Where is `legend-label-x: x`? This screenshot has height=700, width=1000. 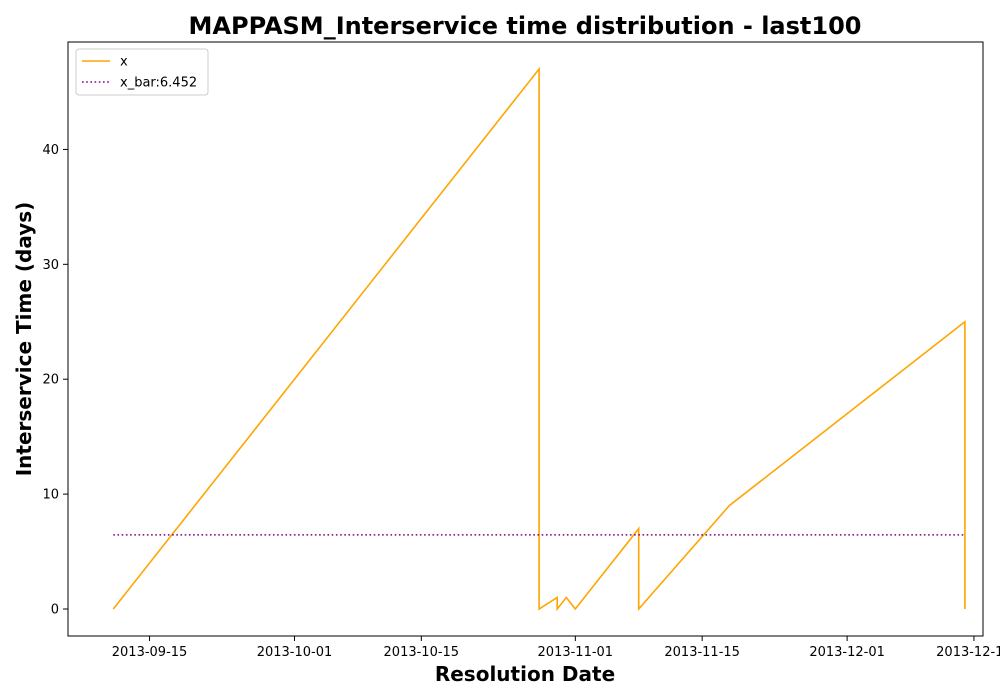
legend-label-x: x is located at coordinates (124, 62).